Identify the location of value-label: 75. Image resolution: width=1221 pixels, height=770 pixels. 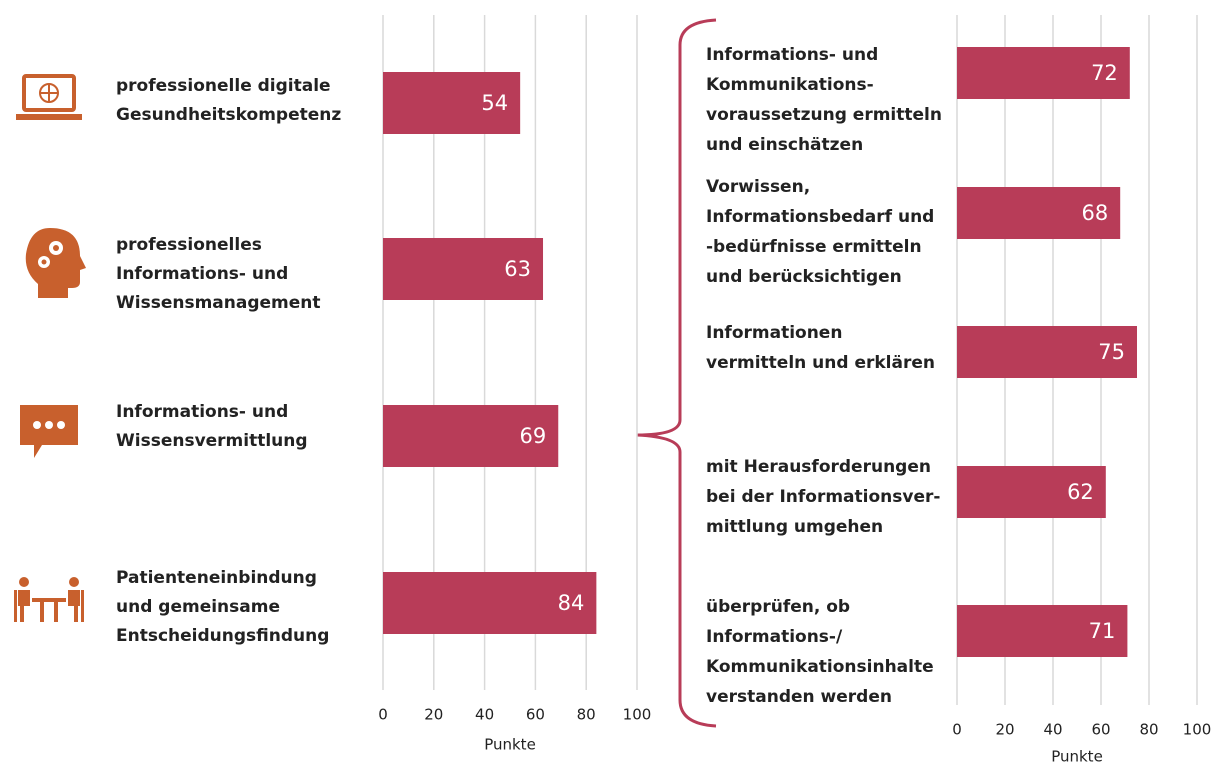
(1111, 352).